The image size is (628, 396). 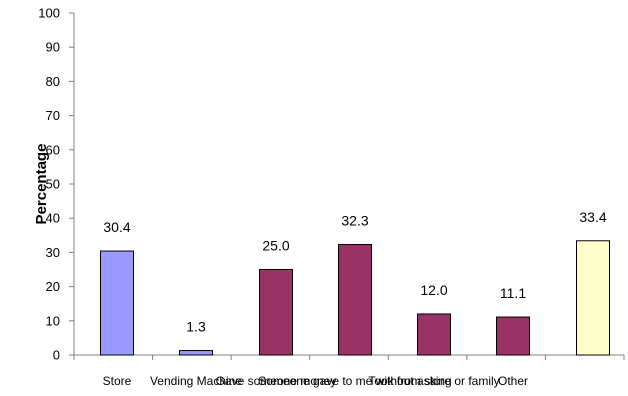 I want to click on y-tick-label: 50, so click(x=53, y=184).